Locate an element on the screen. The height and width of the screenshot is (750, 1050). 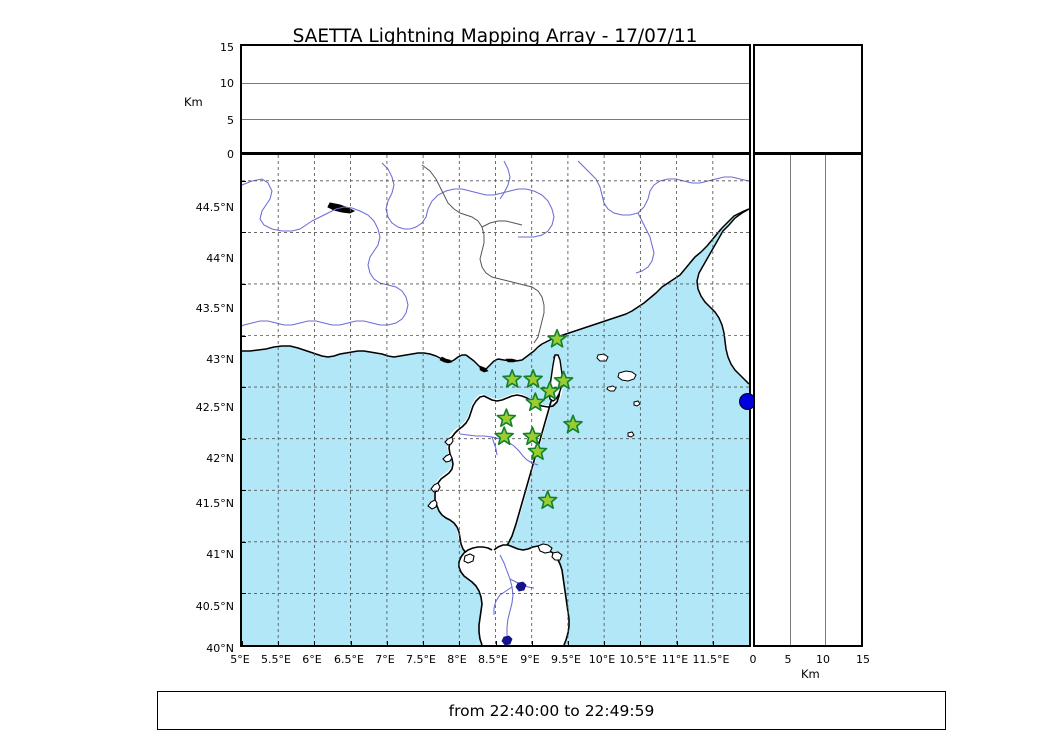
tick-lat-40-5: 40.5°N is located at coordinates (214, 606).